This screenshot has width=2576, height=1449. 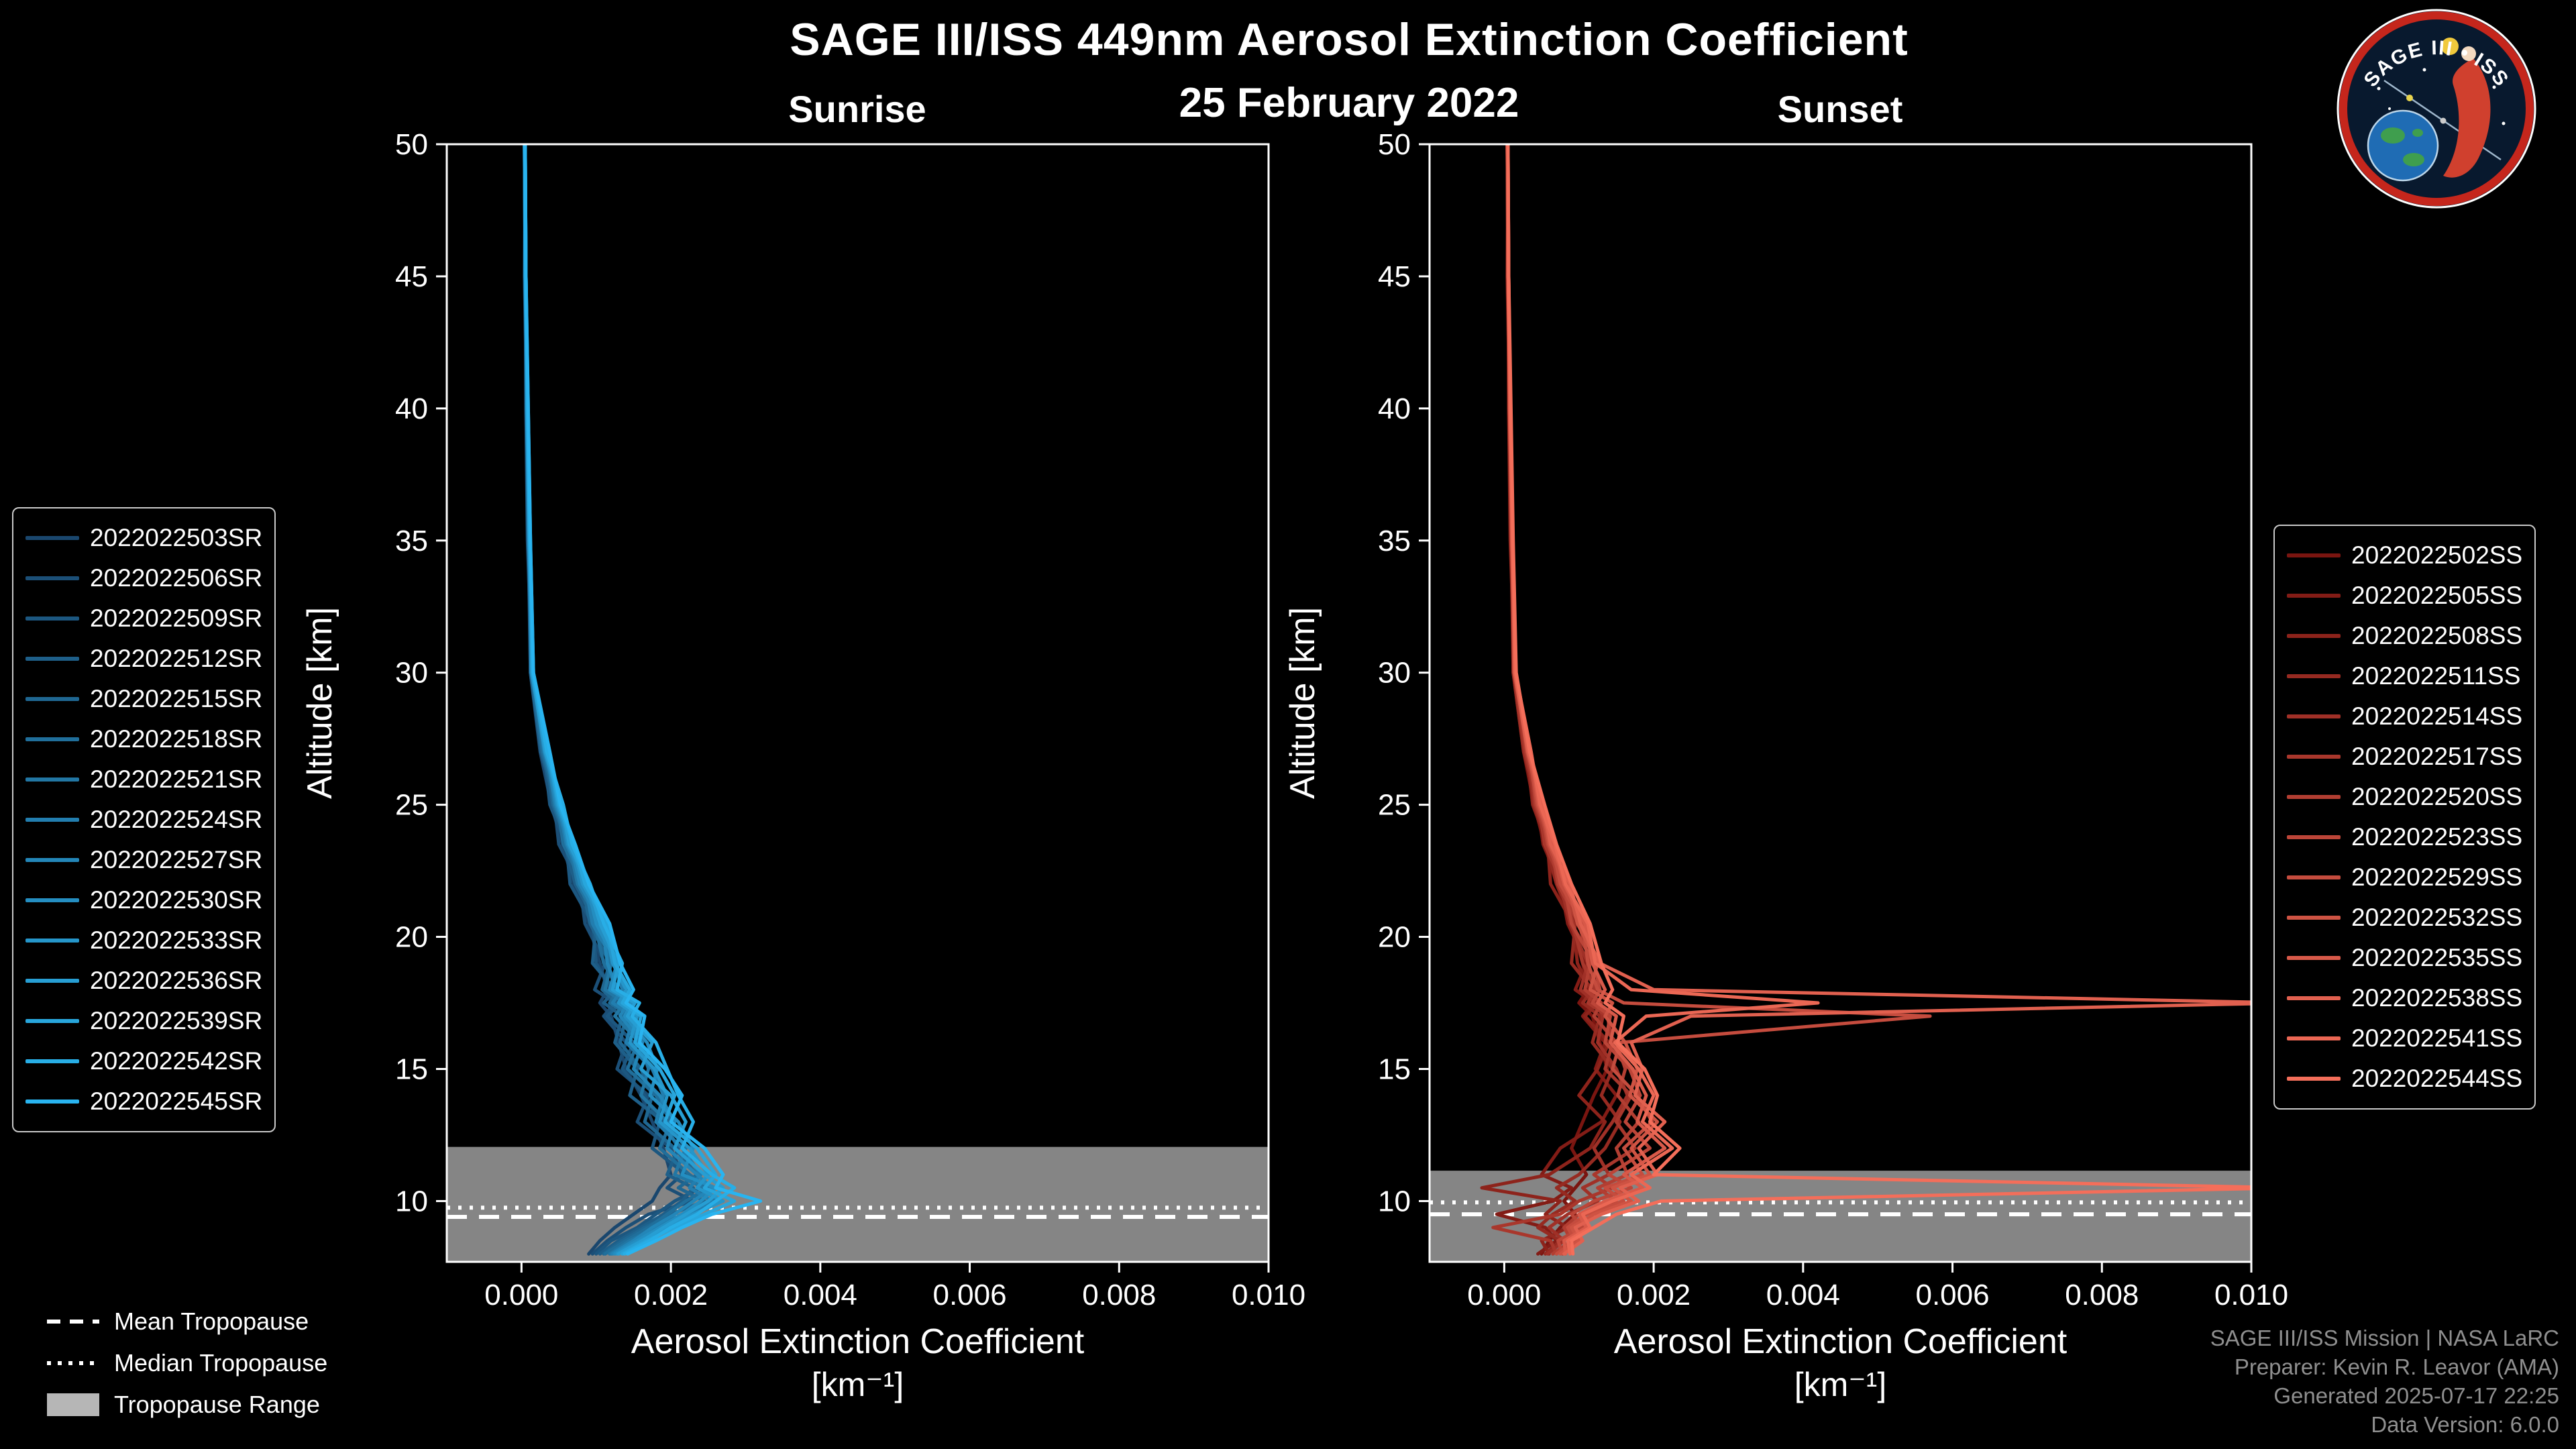 What do you see at coordinates (176, 940) in the screenshot?
I see `legend-label: 2022022533SR` at bounding box center [176, 940].